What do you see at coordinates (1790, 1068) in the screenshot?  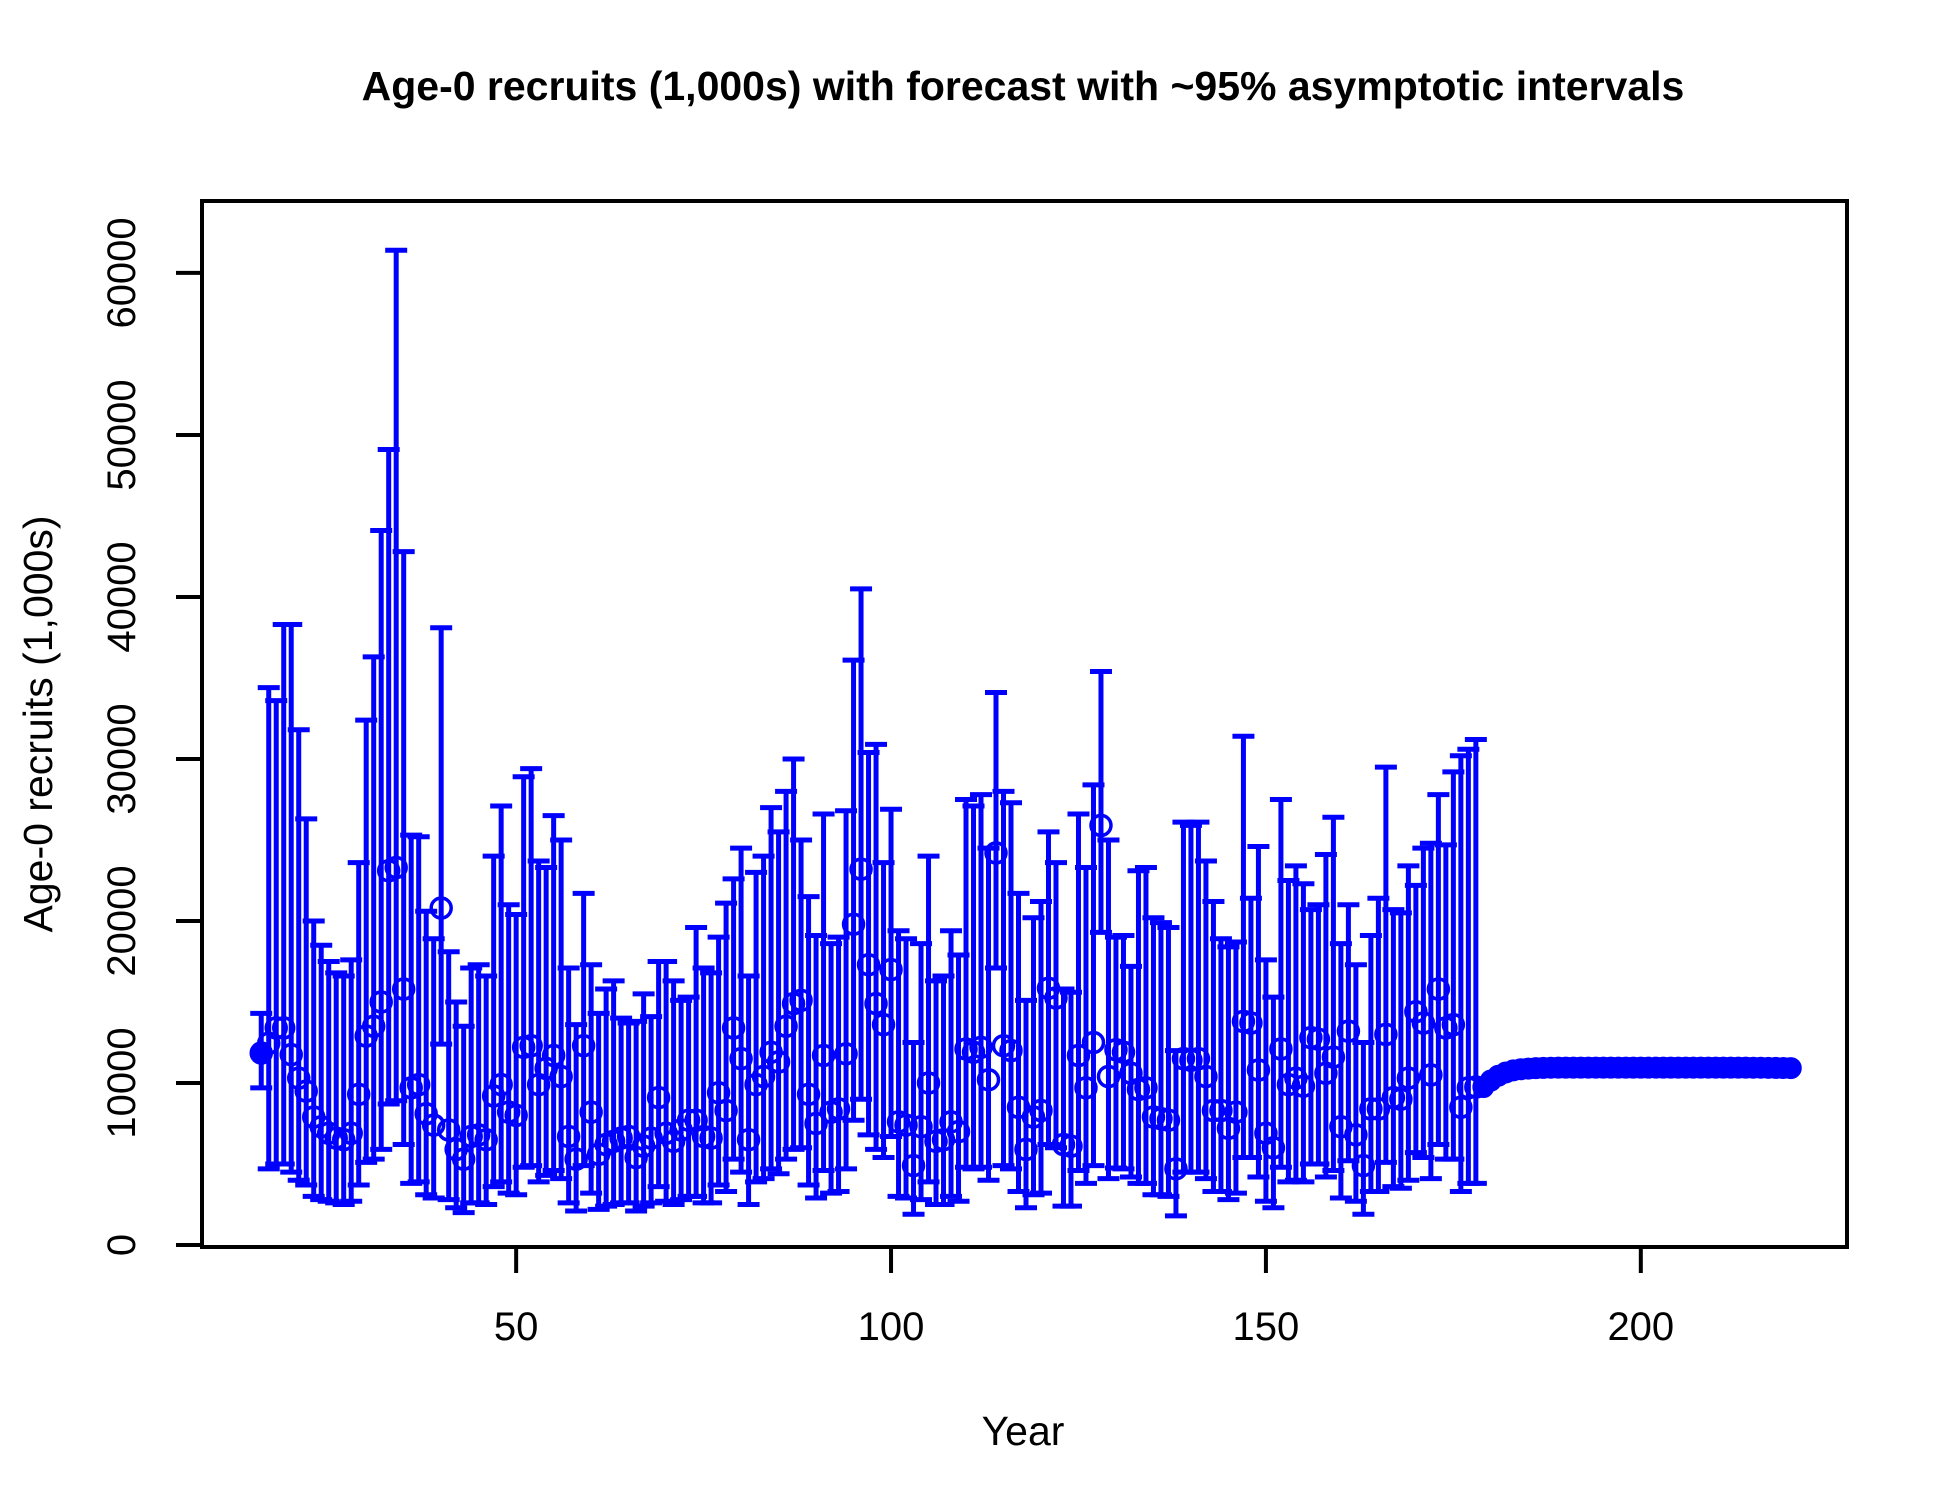 I see `forecast-point` at bounding box center [1790, 1068].